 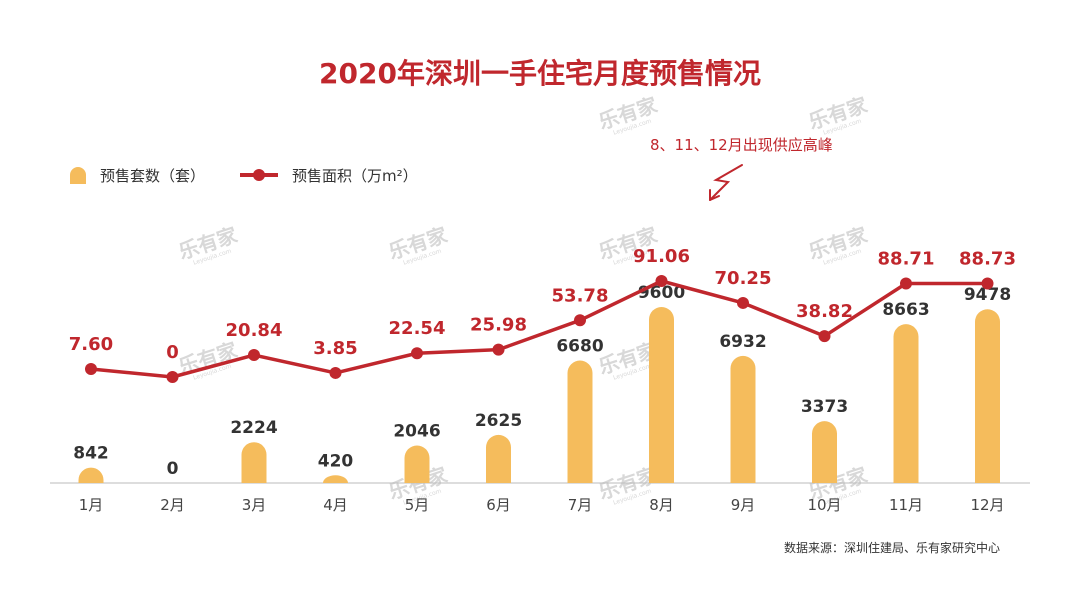 What do you see at coordinates (416, 431) in the screenshot?
I see `bar-label: 2046` at bounding box center [416, 431].